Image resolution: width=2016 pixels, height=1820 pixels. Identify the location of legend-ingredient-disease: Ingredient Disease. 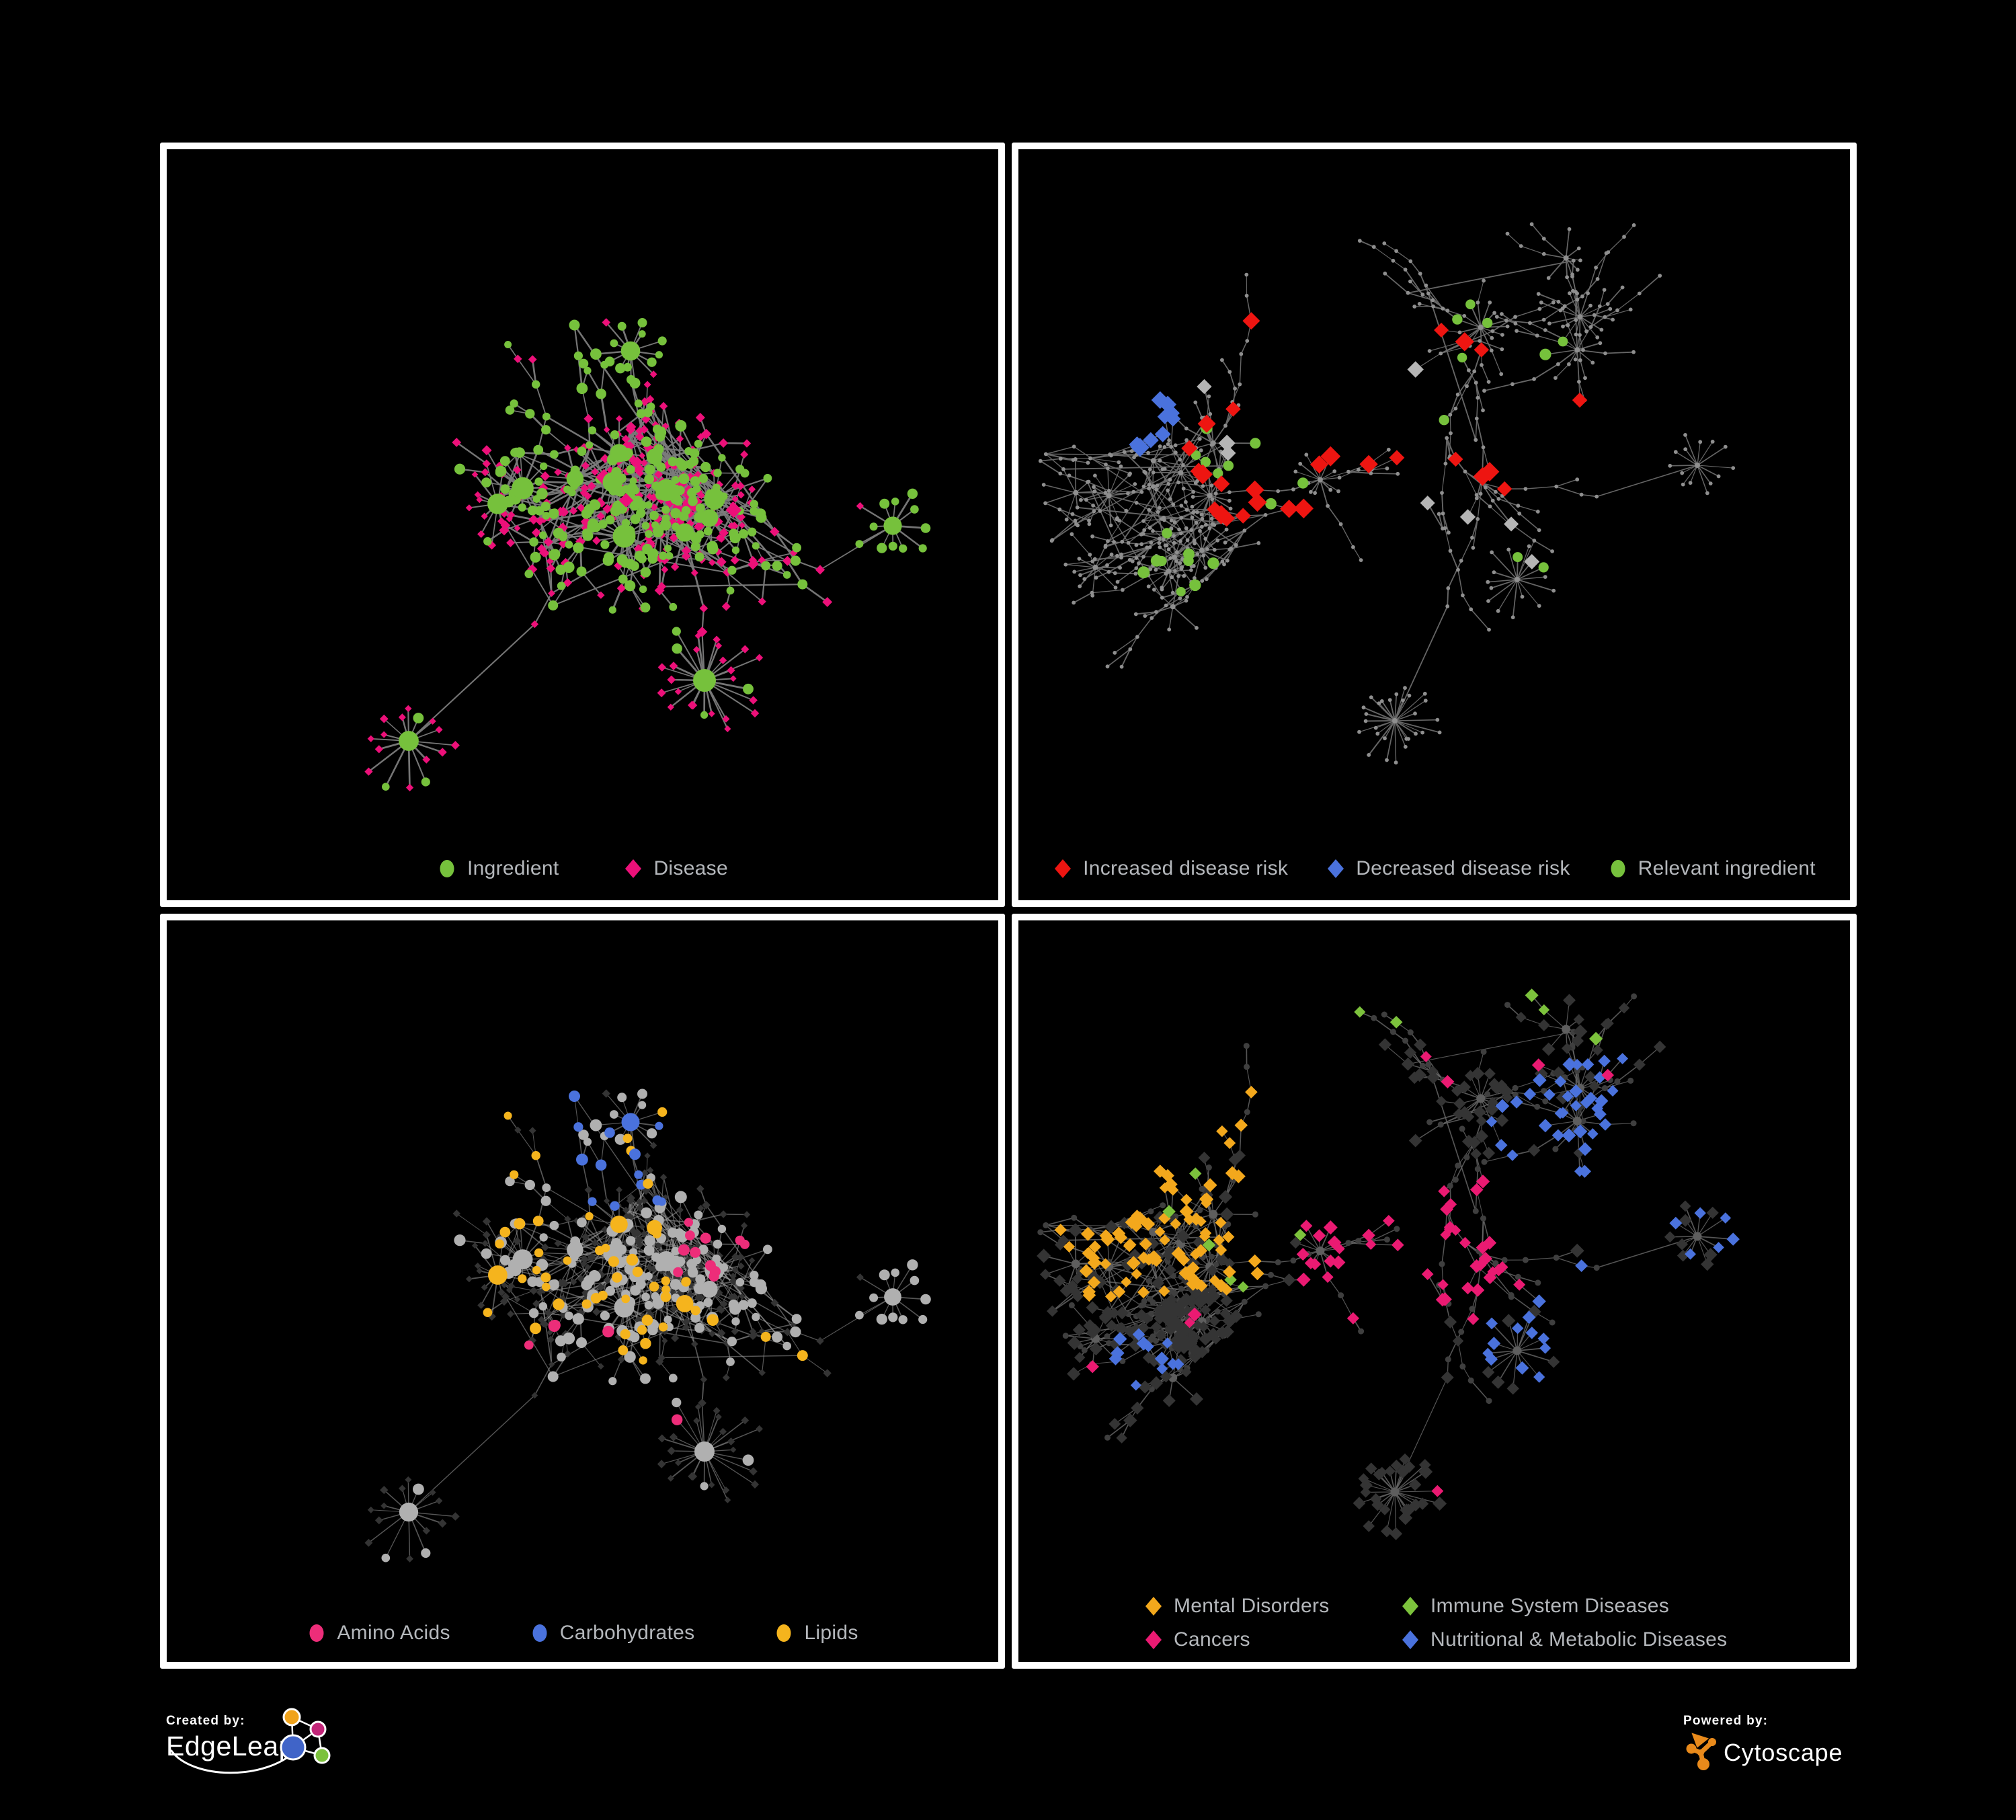
(582, 868).